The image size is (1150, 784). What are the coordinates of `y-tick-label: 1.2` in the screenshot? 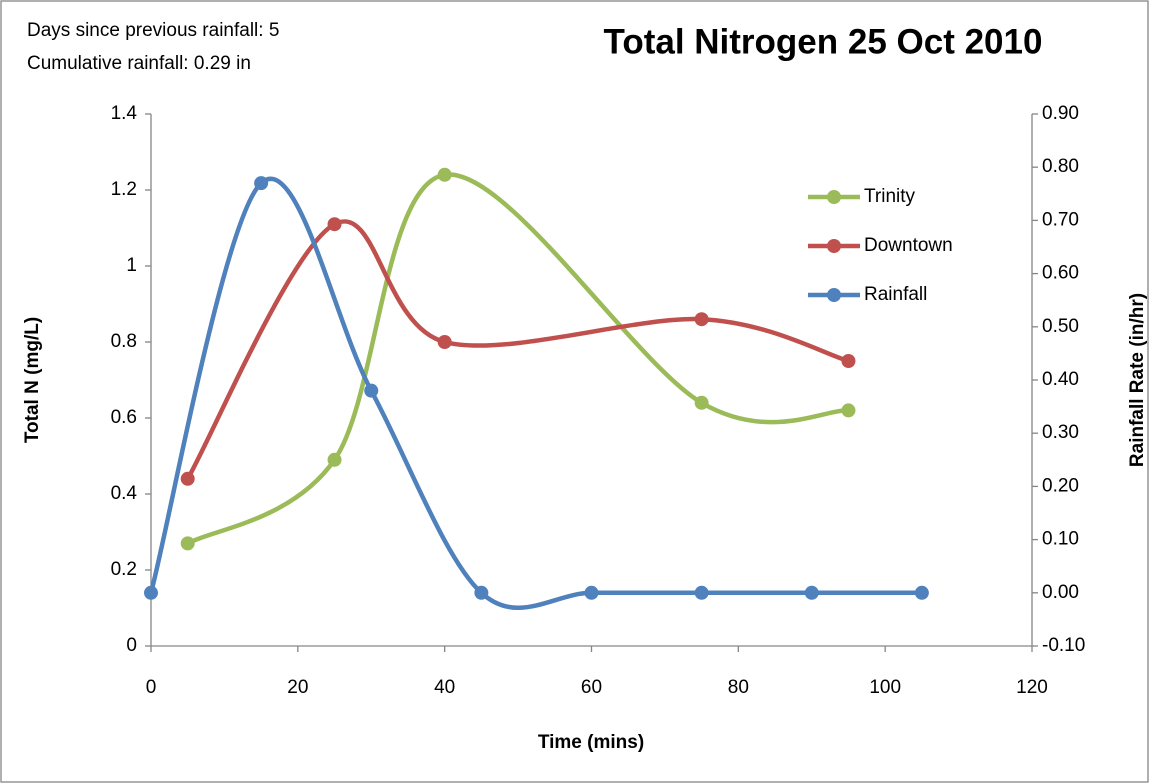 It's located at (124, 189).